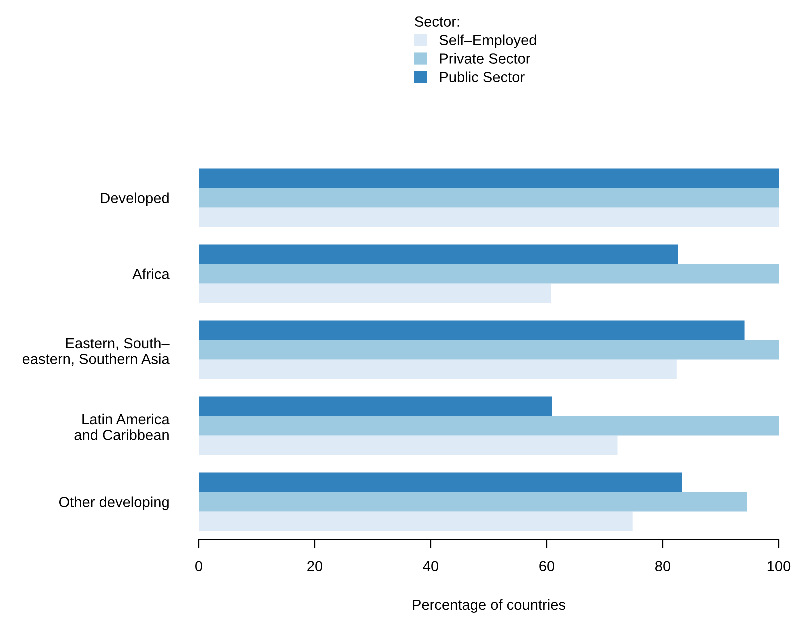 The width and height of the screenshot is (793, 629). Describe the element at coordinates (315, 566) in the screenshot. I see `x-tick-label: 20` at that location.